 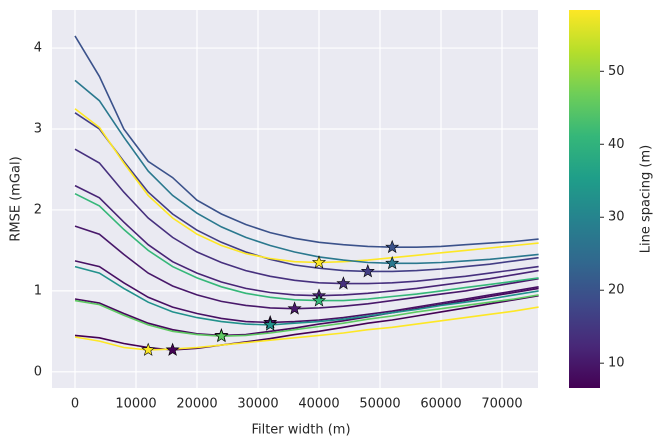 I want to click on x-tick-label: 50000, so click(x=379, y=404).